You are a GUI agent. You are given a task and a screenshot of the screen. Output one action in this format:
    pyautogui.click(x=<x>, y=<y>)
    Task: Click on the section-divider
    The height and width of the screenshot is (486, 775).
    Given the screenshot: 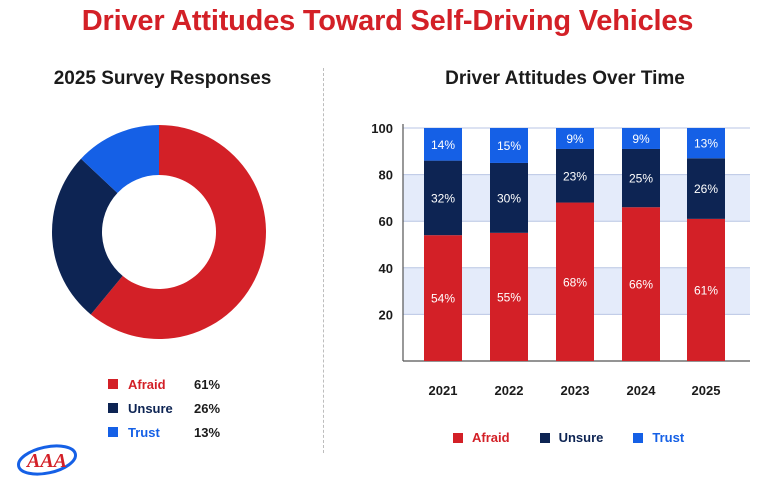 What is the action you would take?
    pyautogui.click(x=323, y=260)
    